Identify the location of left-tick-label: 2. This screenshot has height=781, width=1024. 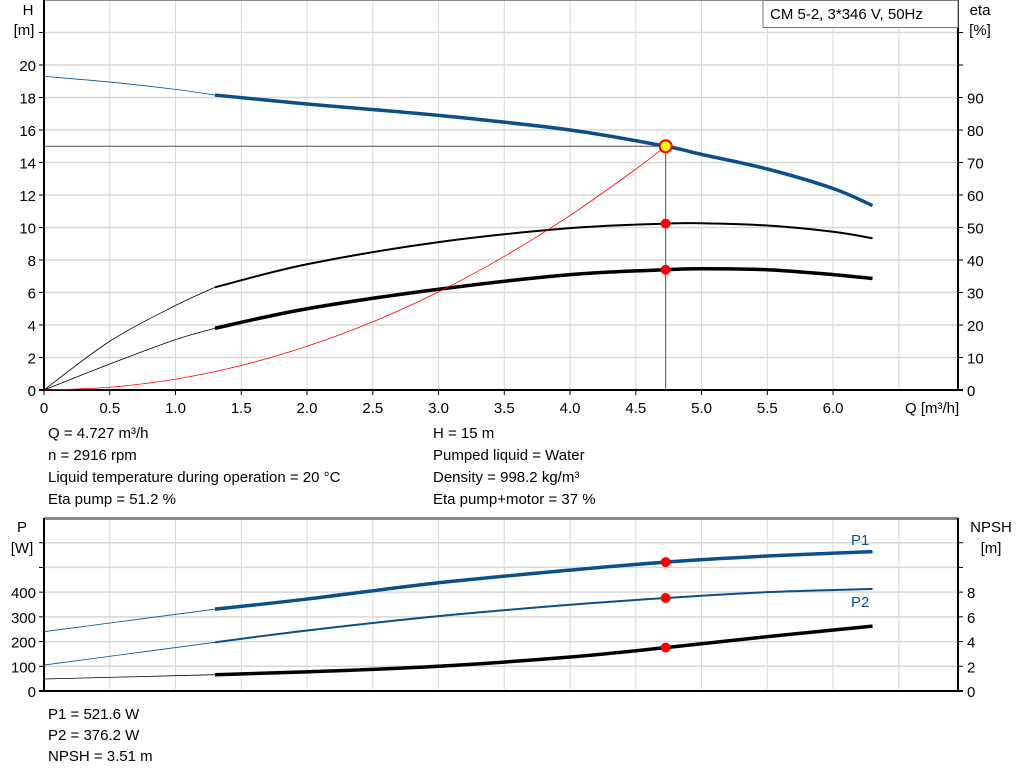
(32, 359).